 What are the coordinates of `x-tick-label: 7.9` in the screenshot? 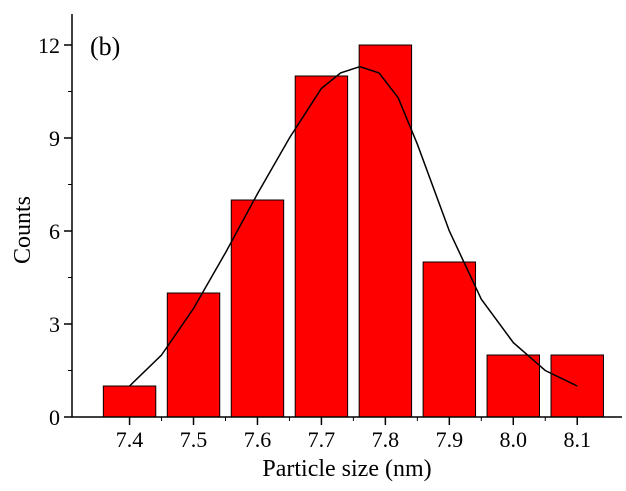 It's located at (450, 439).